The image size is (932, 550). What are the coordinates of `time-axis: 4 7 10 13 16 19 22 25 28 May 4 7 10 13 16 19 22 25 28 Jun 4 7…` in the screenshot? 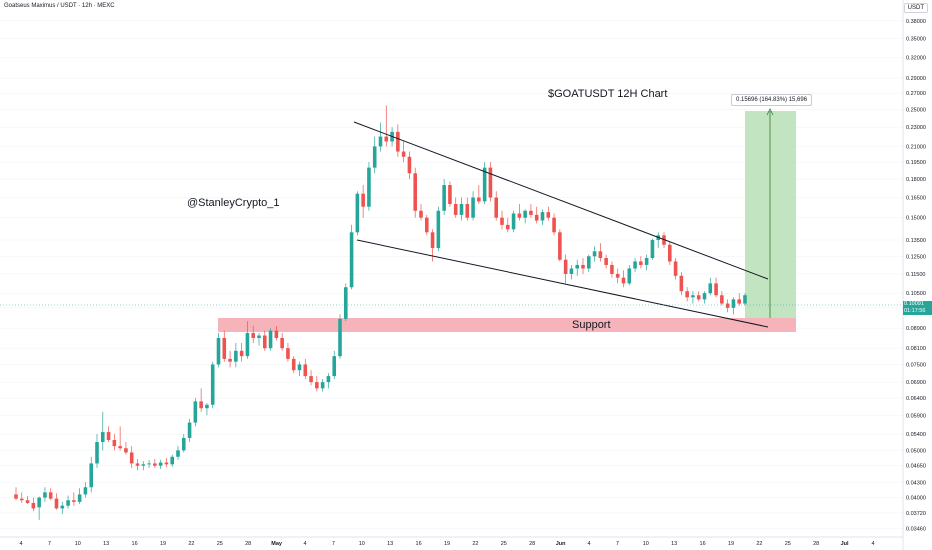 It's located at (446, 544).